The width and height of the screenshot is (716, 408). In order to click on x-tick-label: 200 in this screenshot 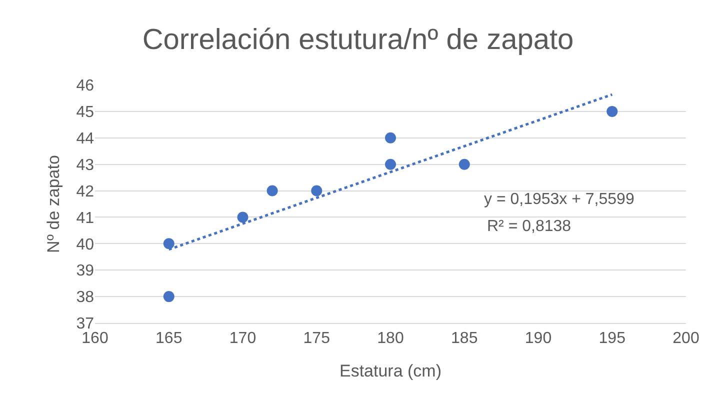, I will do `click(686, 339)`.